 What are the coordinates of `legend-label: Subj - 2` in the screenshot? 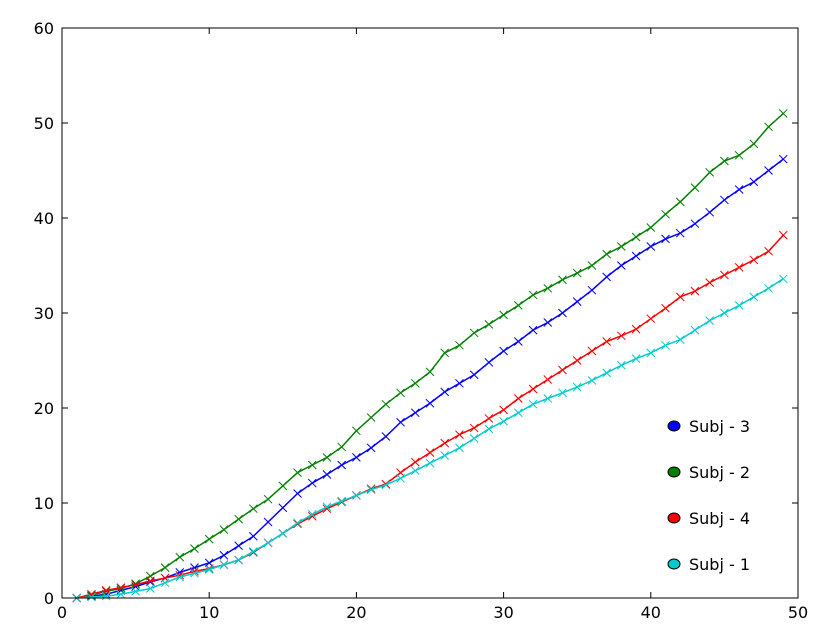 It's located at (719, 472).